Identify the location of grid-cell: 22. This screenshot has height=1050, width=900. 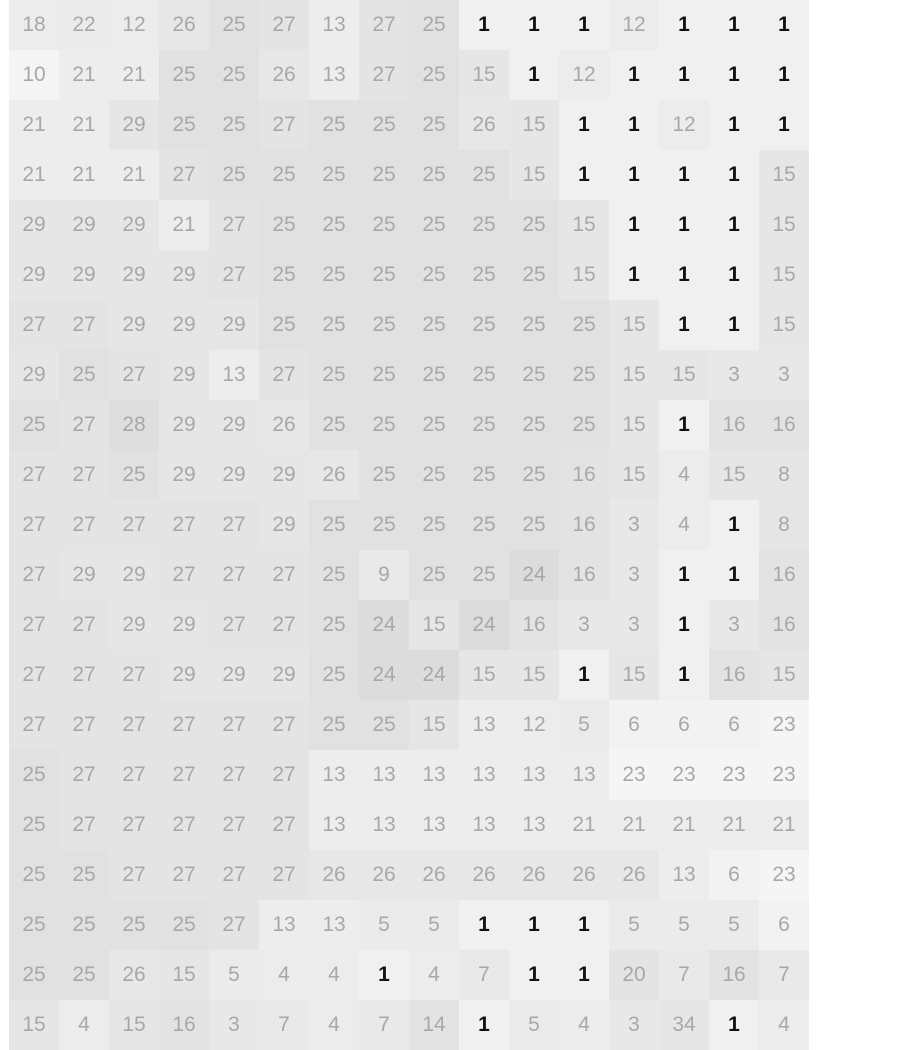
(84, 25).